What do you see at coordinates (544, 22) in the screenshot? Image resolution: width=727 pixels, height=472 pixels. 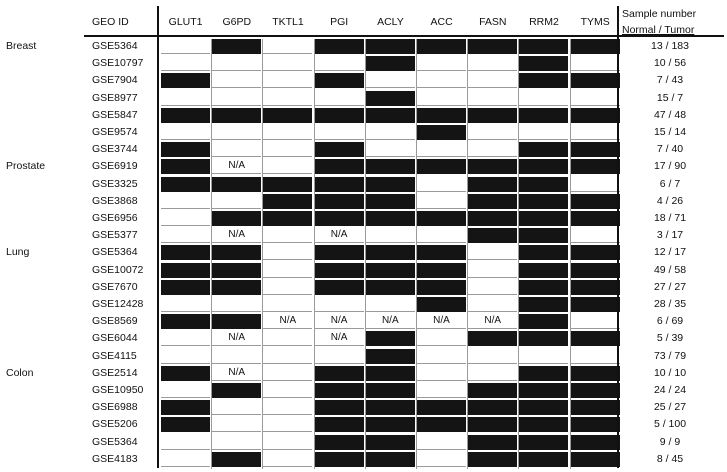 I see `gene-header-rrm2: RRM2` at bounding box center [544, 22].